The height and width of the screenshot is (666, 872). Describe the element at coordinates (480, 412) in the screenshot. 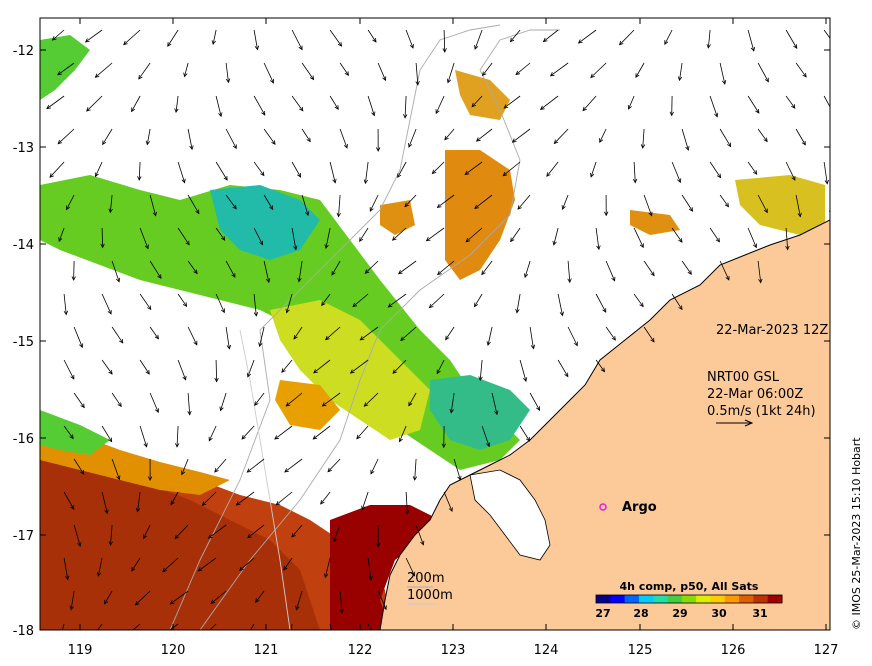

I see `sst-region-teal-mid` at that location.